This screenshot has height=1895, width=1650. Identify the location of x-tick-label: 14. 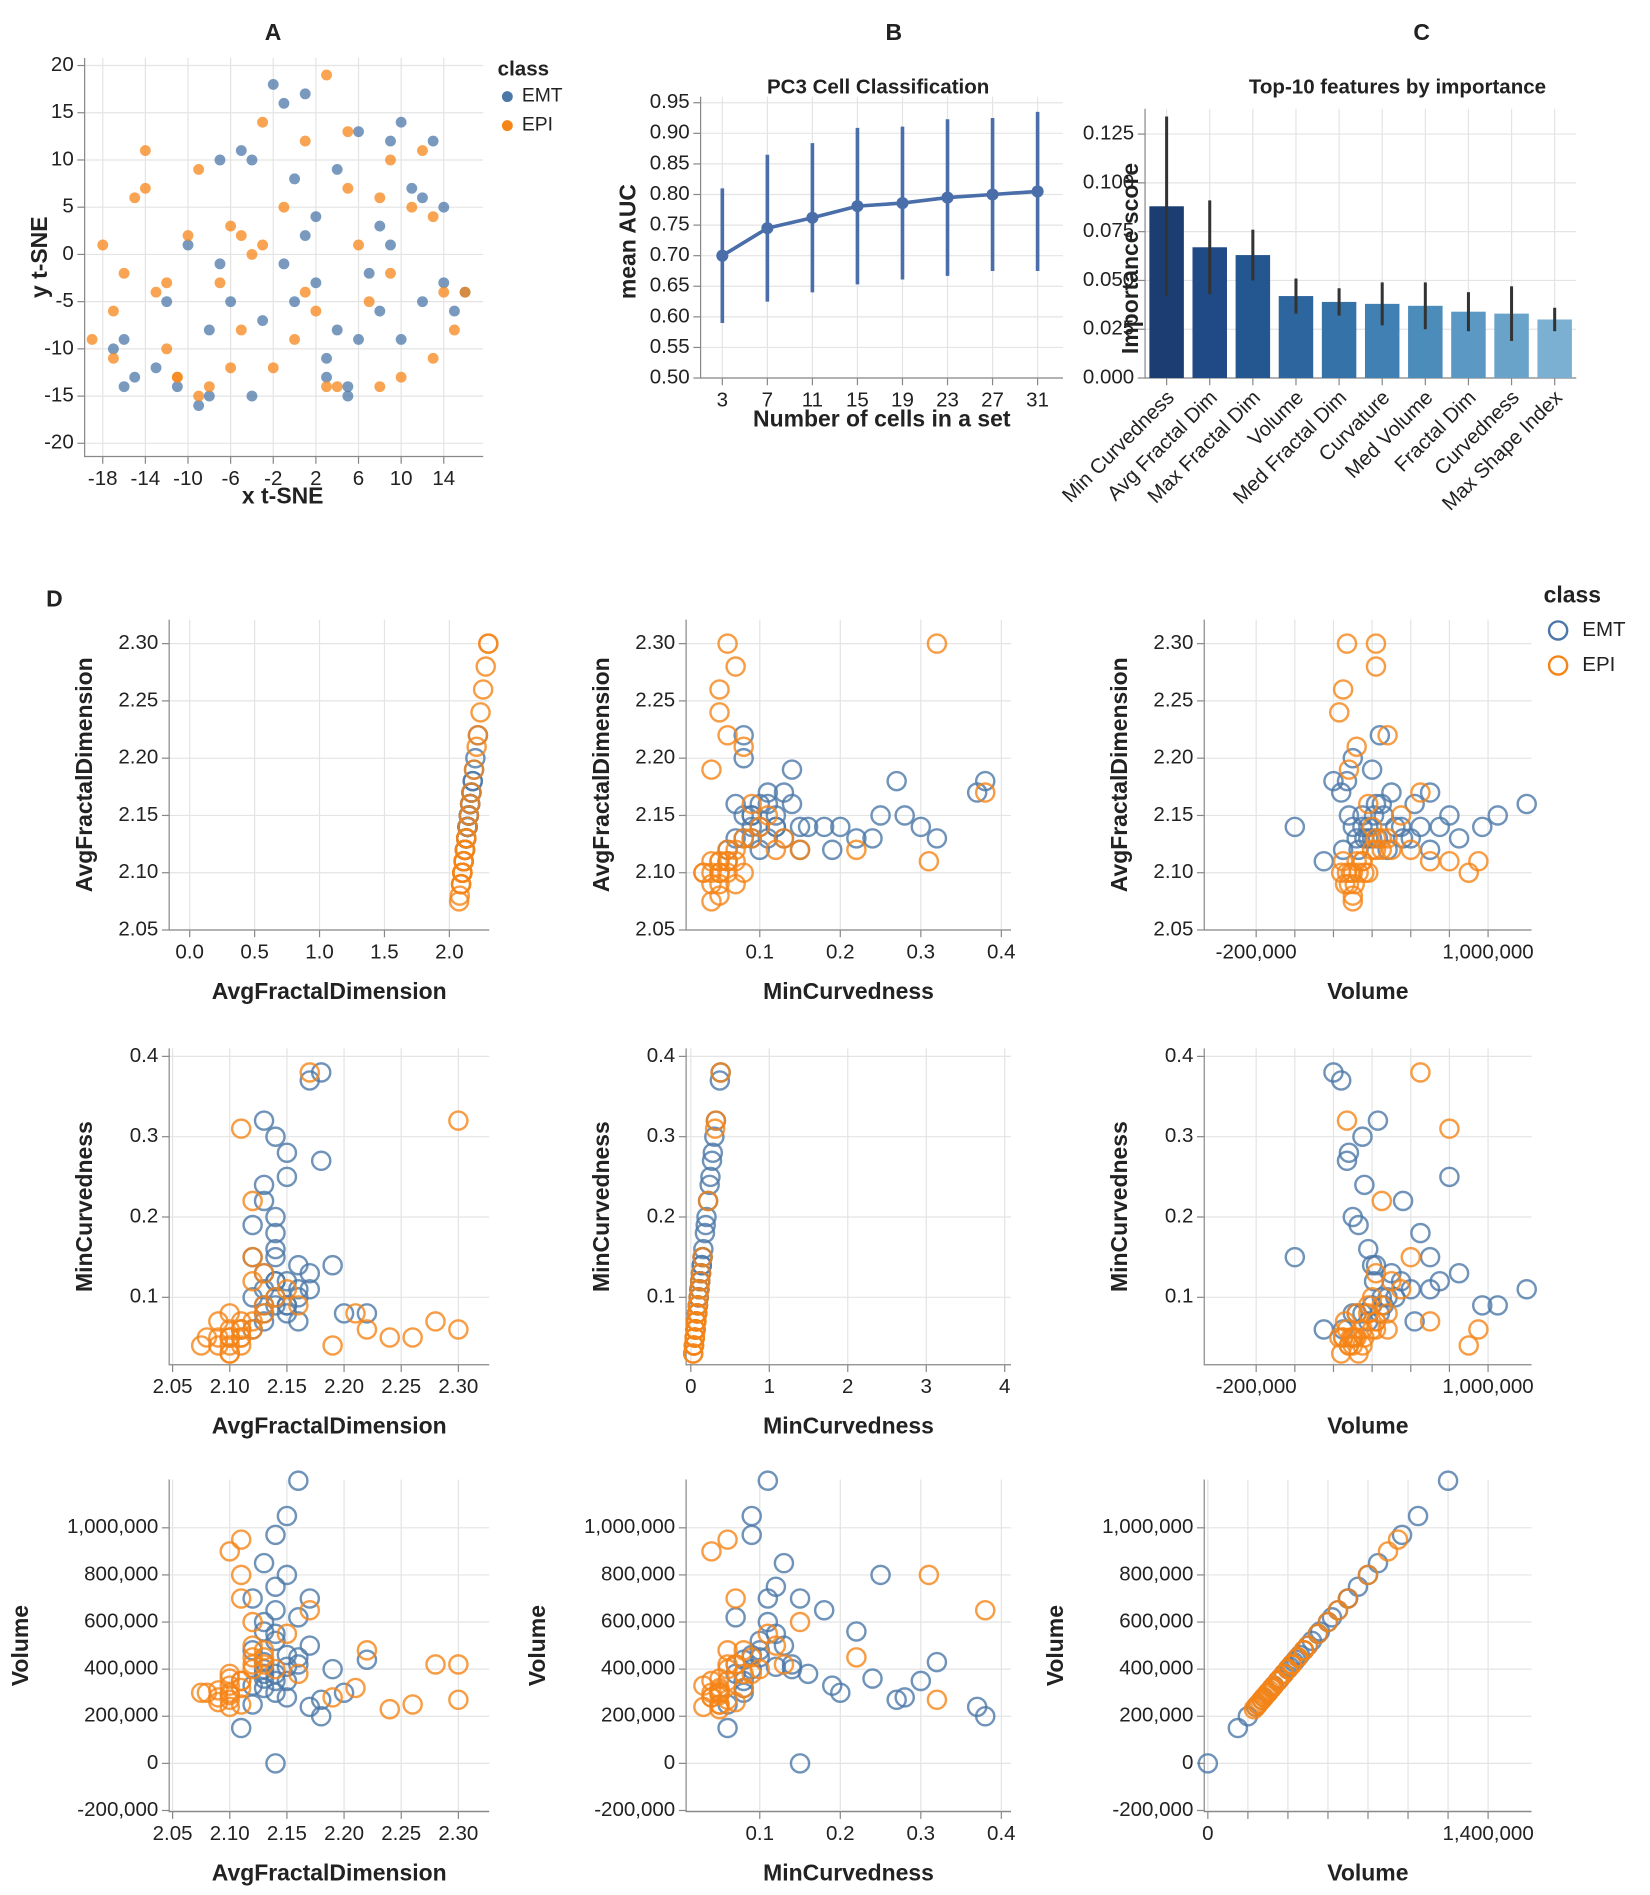
(443, 478).